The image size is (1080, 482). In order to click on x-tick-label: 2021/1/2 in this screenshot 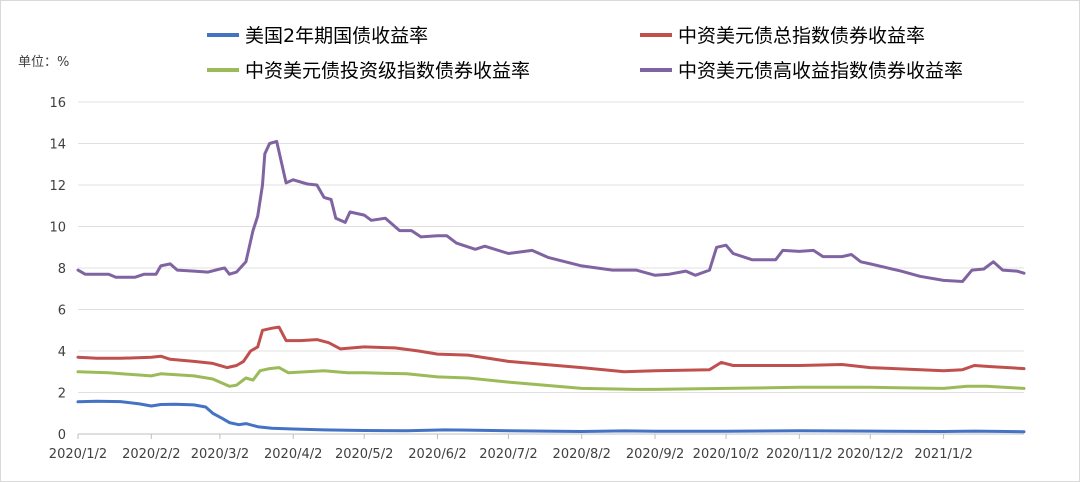, I will do `click(943, 454)`.